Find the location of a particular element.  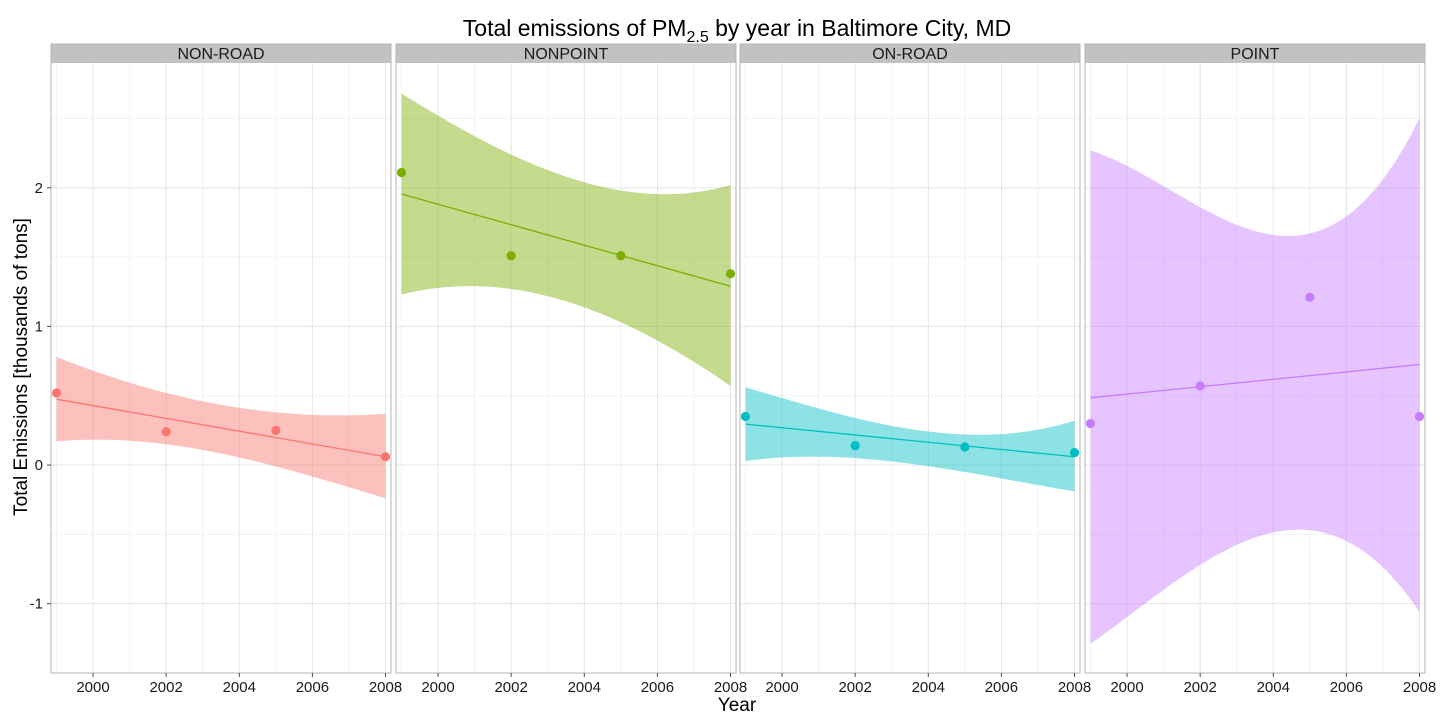

strip-non-road is located at coordinates (221, 53).